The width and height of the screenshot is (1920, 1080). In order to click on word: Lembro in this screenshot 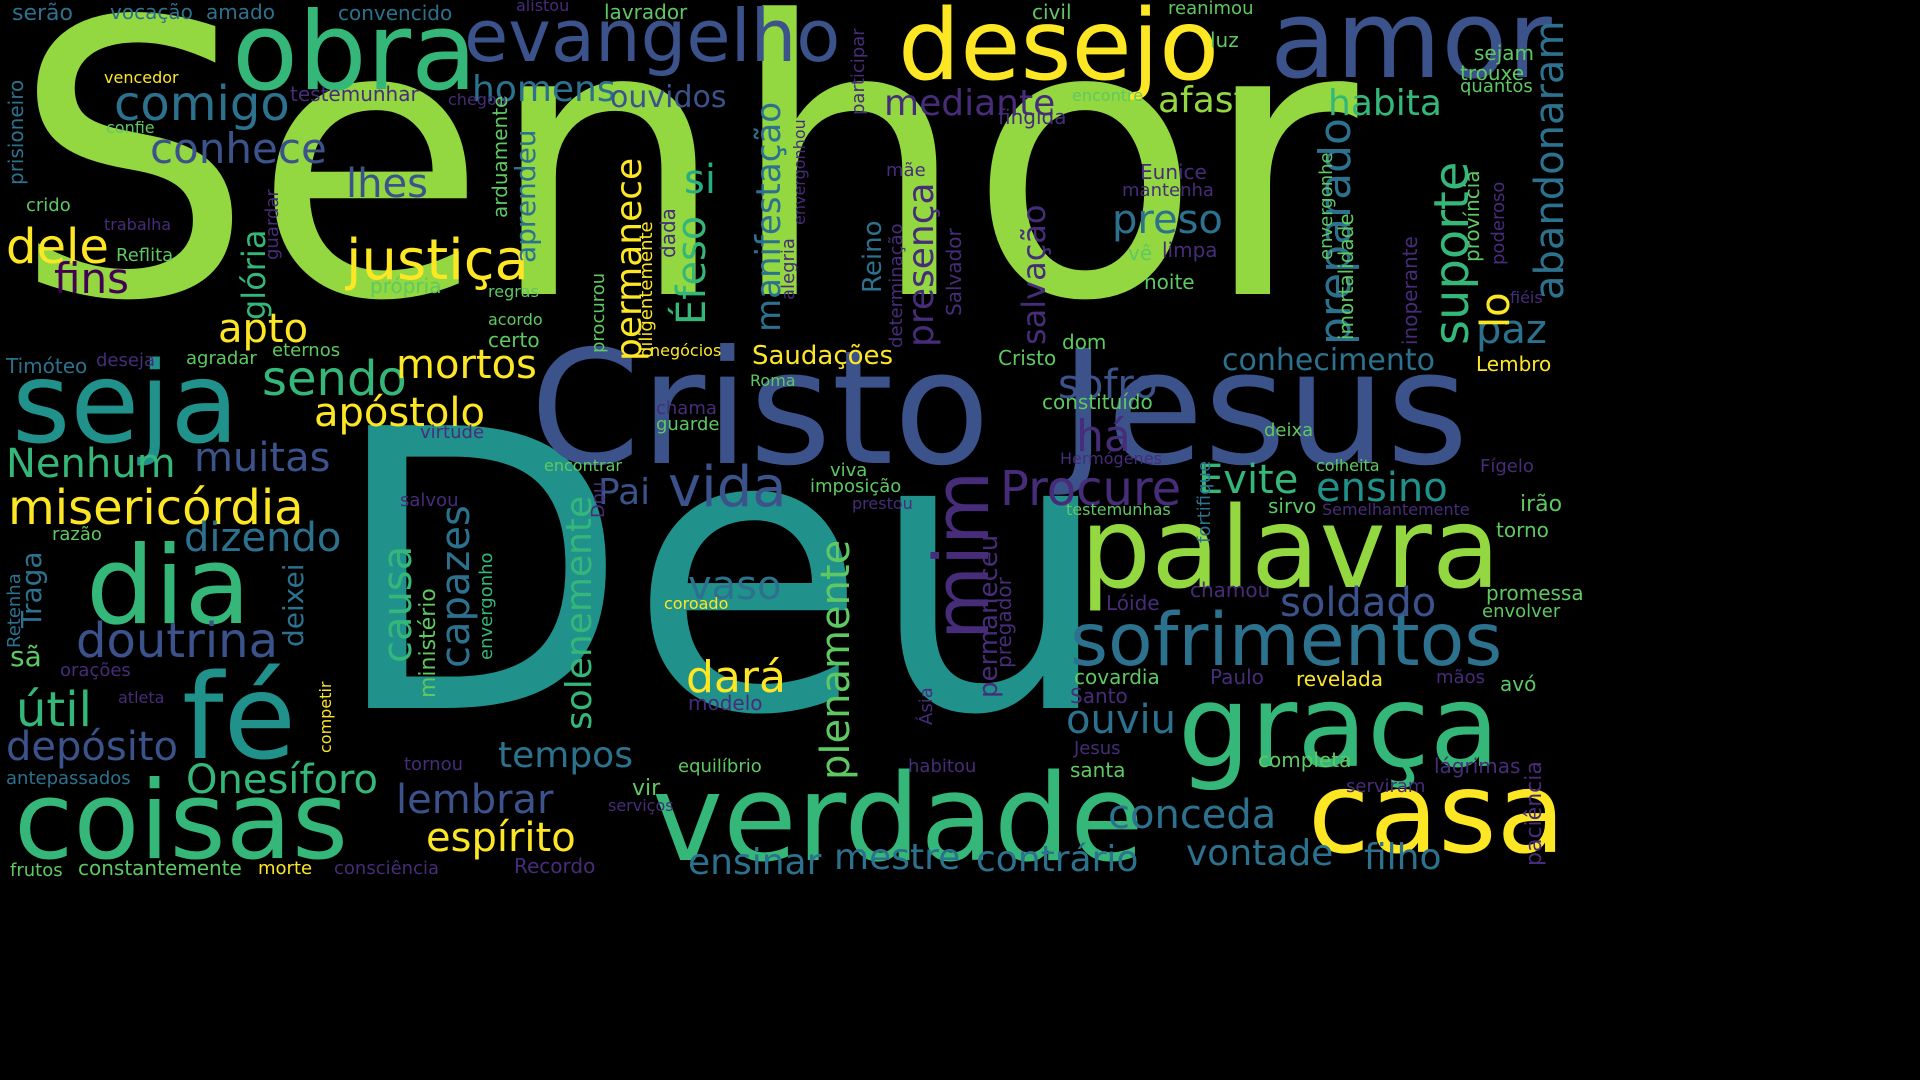, I will do `click(1514, 364)`.